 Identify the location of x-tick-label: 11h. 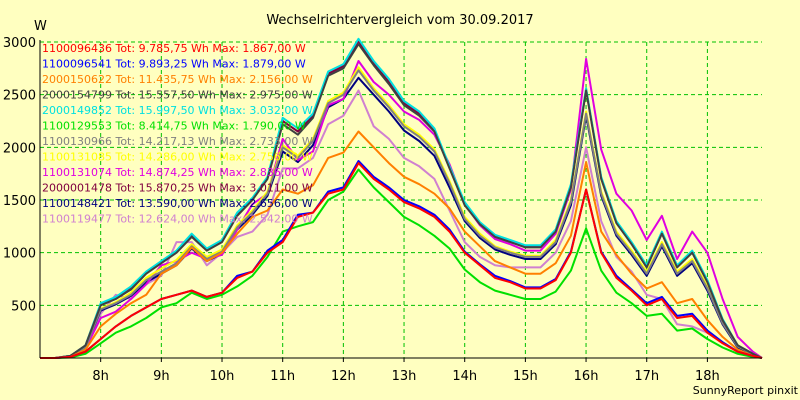
(282, 376).